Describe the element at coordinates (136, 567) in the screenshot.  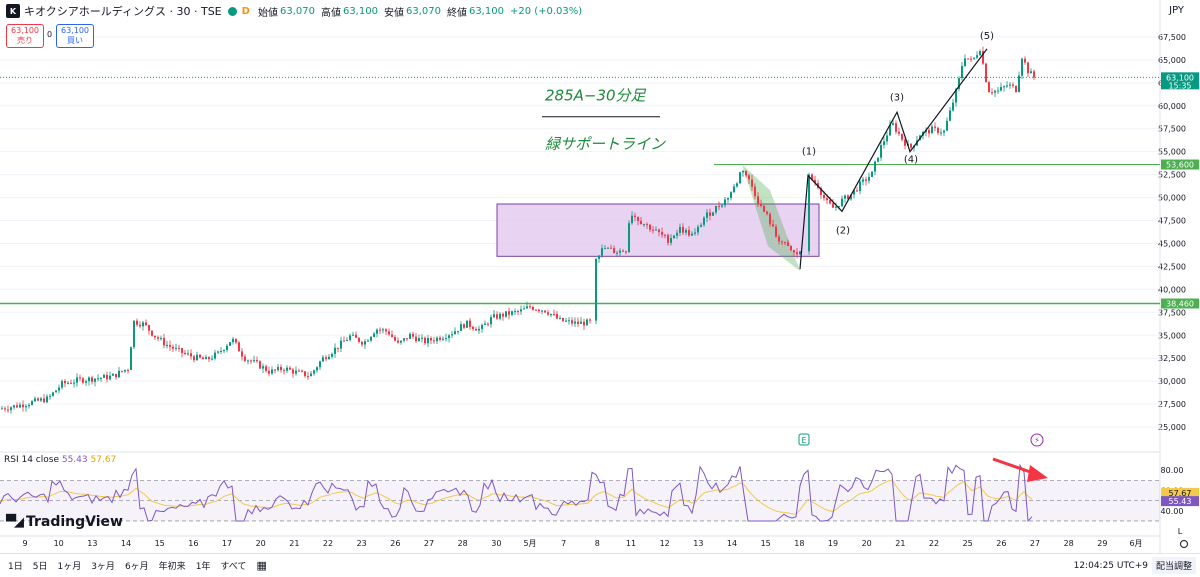
I see `timeframe-6m: 6ヶ月` at that location.